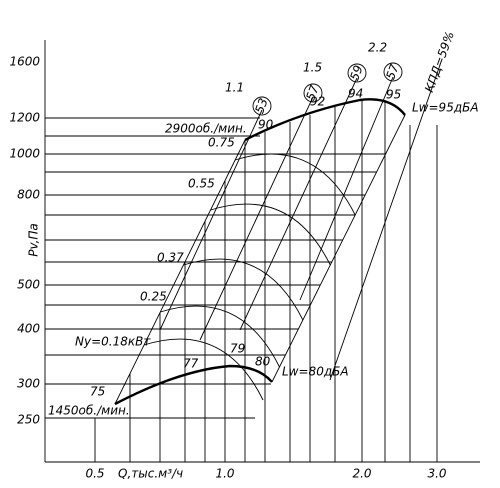 This screenshot has height=488, width=500. What do you see at coordinates (237, 349) in the screenshot?
I see `noise-label: 79` at bounding box center [237, 349].